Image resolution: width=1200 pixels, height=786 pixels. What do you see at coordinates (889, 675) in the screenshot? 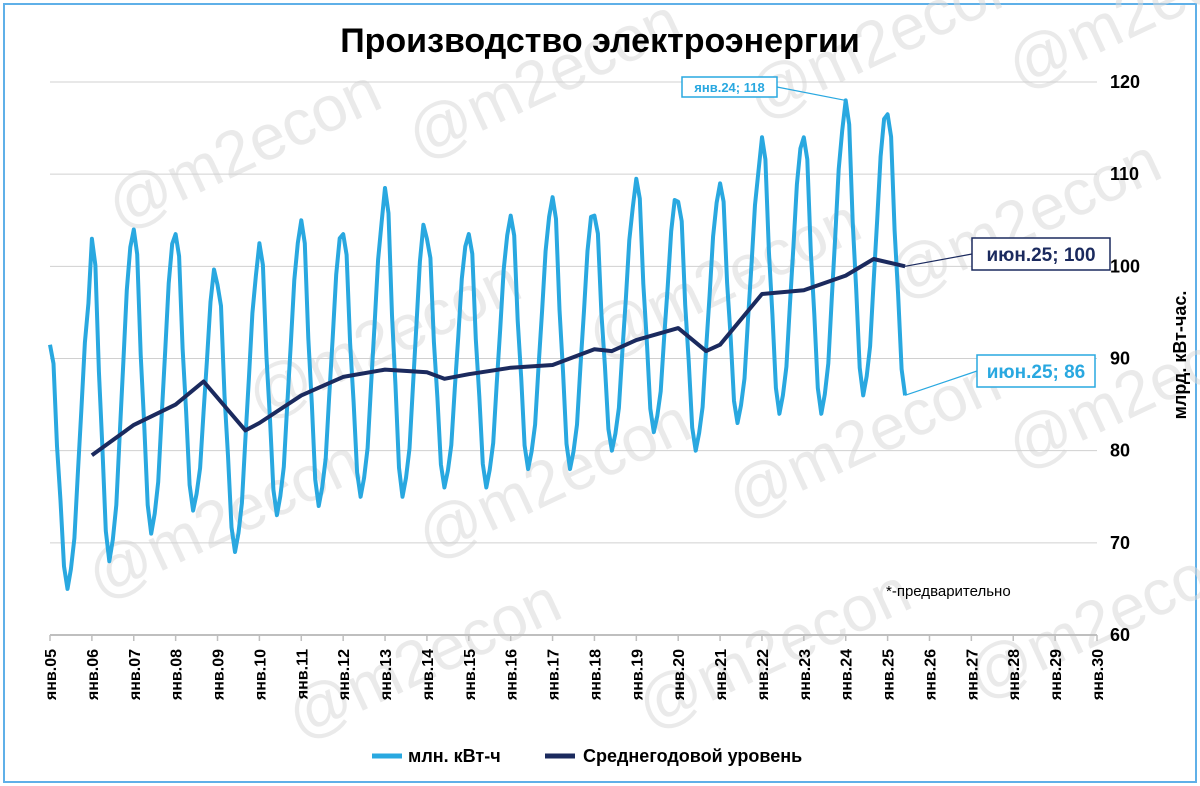
I see `x-tick-label-20: янв.25` at bounding box center [889, 675].